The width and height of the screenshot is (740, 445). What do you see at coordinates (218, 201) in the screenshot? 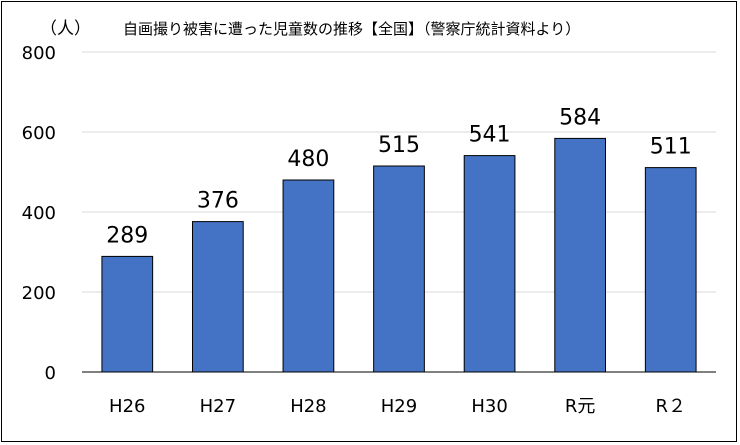
I see `data-label: 376` at bounding box center [218, 201].